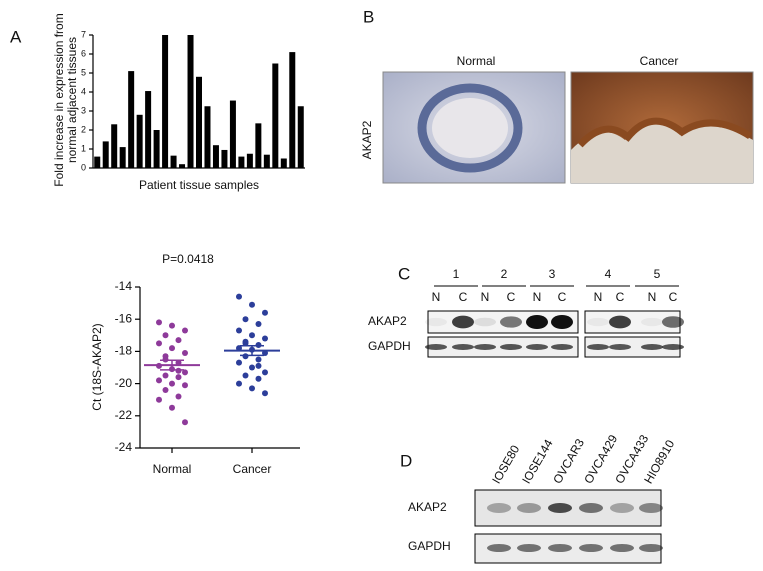 This screenshot has height=571, width=763. I want to click on chart-title: P=0.0418, so click(188, 259).